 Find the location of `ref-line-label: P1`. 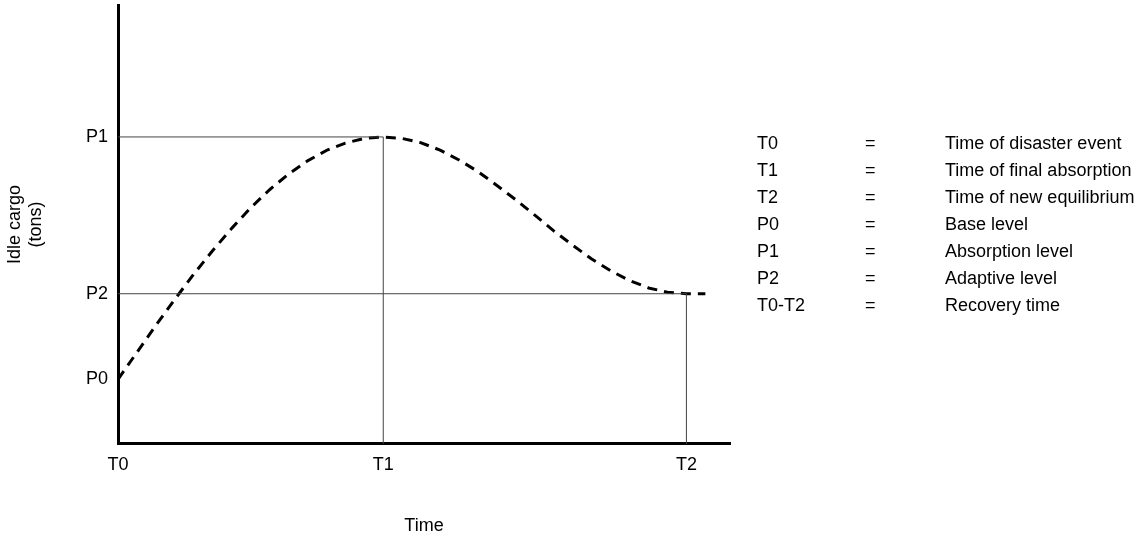

ref-line-label: P1 is located at coordinates (96, 135).